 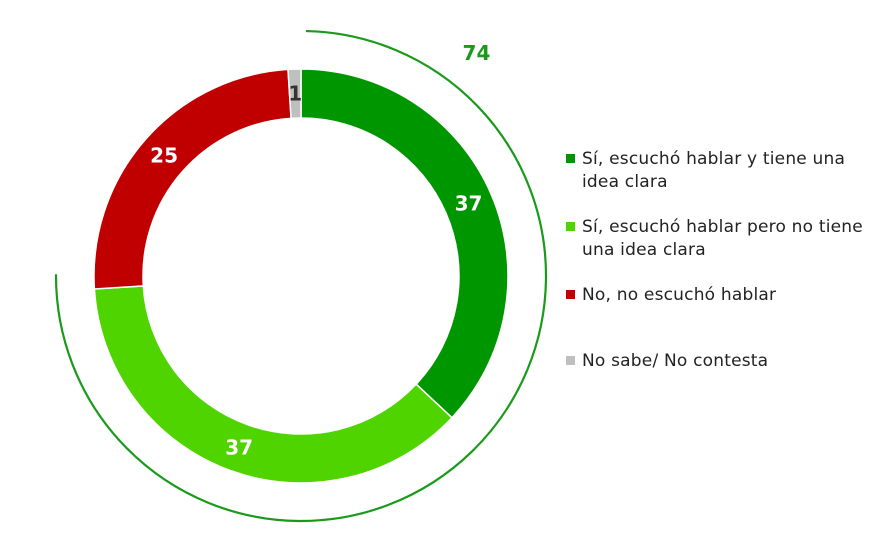 I want to click on legend-item-no-sabe: No sabe/ No contesta, so click(x=721, y=361).